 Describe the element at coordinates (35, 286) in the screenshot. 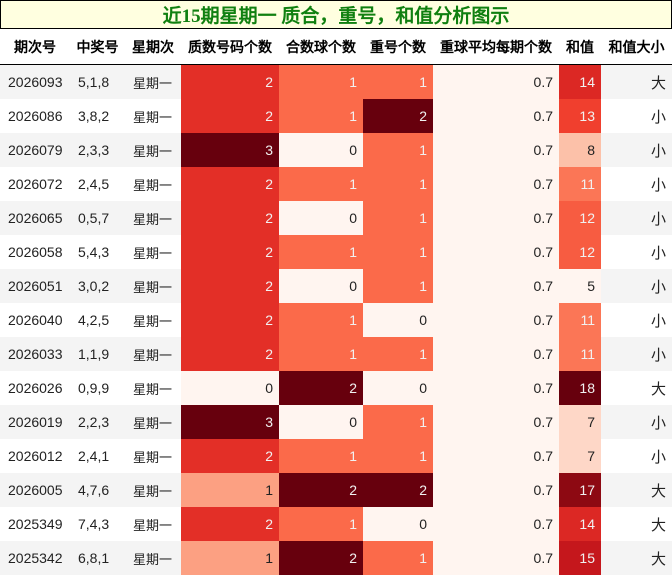

I see `issue-cell: 2026051` at that location.